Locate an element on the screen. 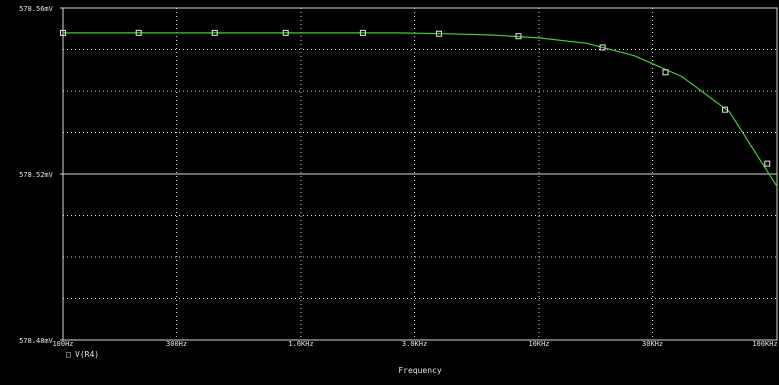  x-tick-label: 3.0KHz is located at coordinates (414, 344).